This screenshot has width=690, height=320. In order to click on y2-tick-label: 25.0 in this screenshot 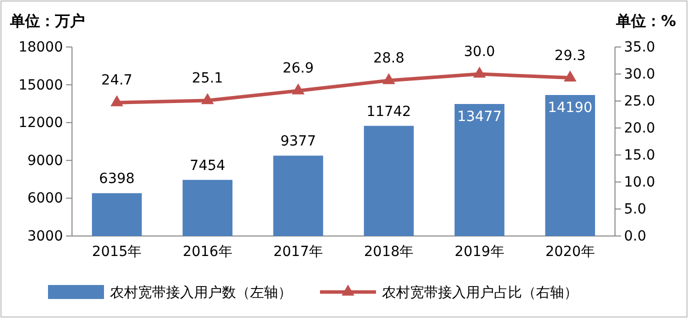, I will do `click(640, 101)`.